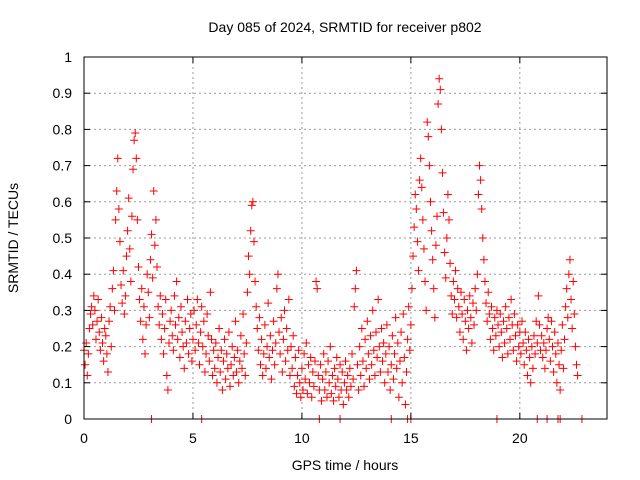  What do you see at coordinates (411, 438) in the screenshot?
I see `x-tick-label: 15` at bounding box center [411, 438].